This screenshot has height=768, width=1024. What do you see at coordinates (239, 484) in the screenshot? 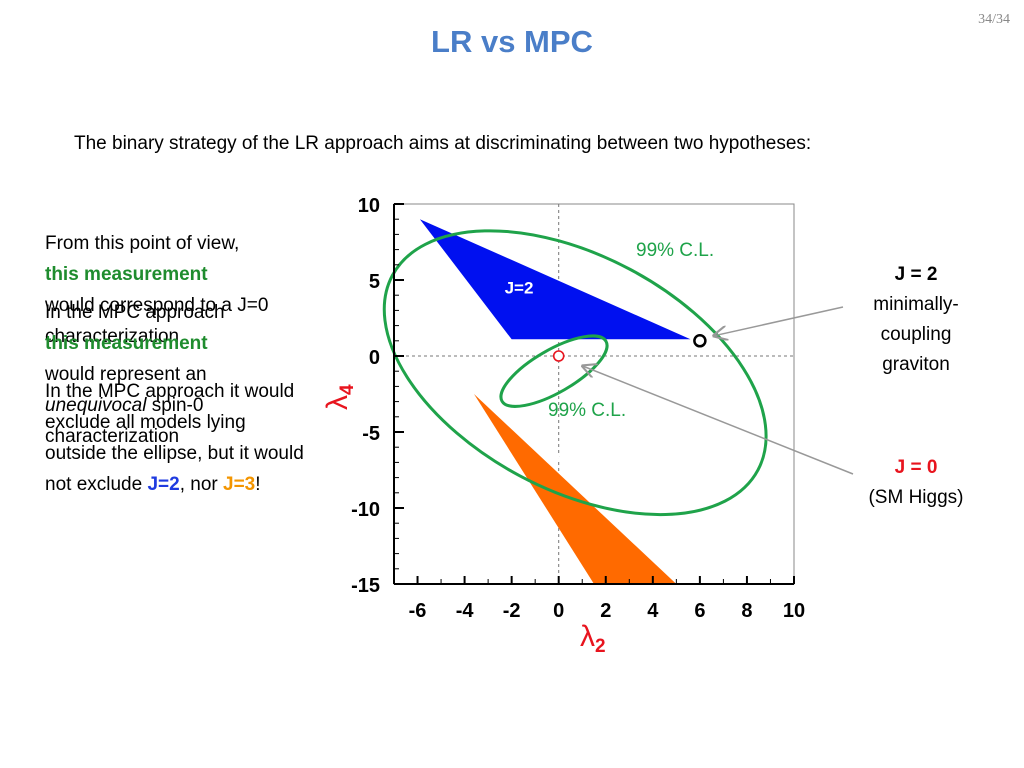
I see `text-block-3-j3: J=3` at bounding box center [239, 484].